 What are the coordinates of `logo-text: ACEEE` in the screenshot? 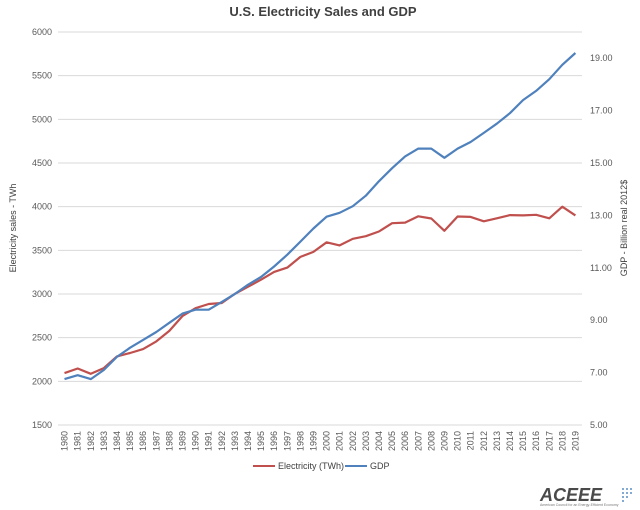 It's located at (571, 495).